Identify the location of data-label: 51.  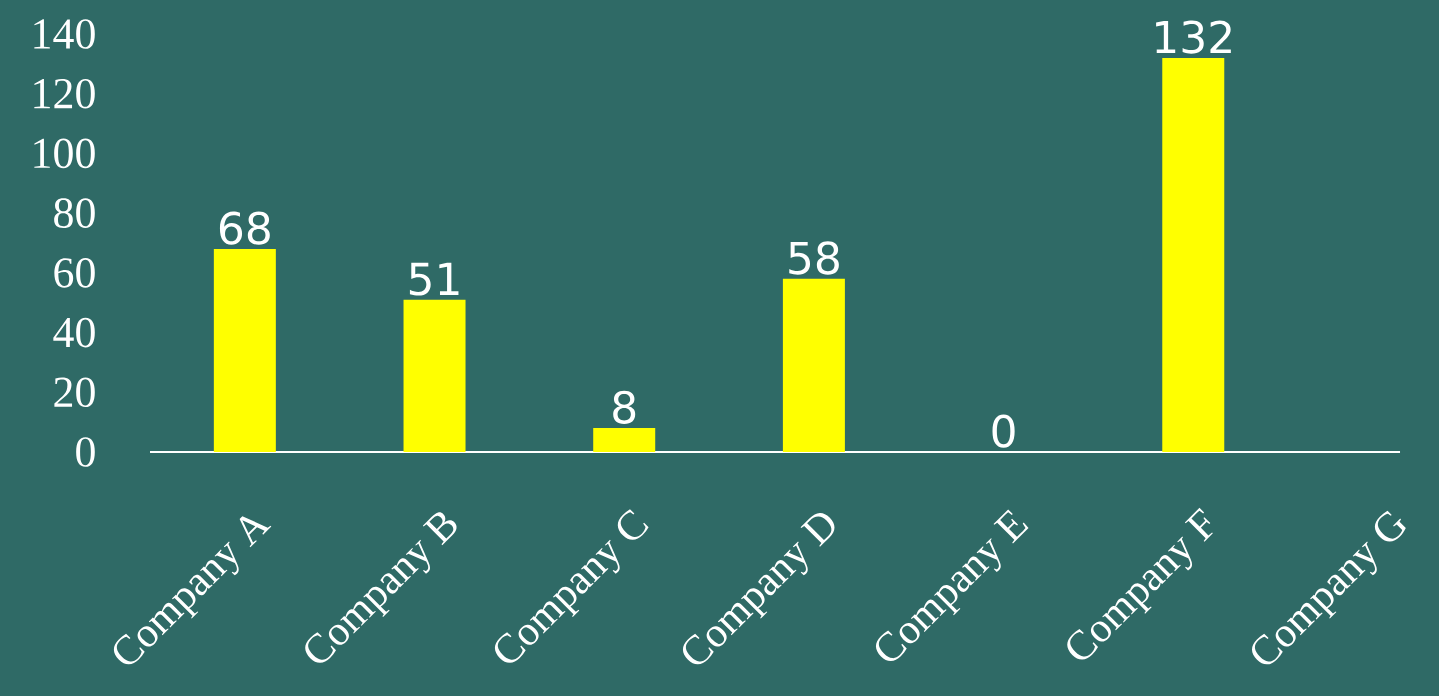
(434, 279).